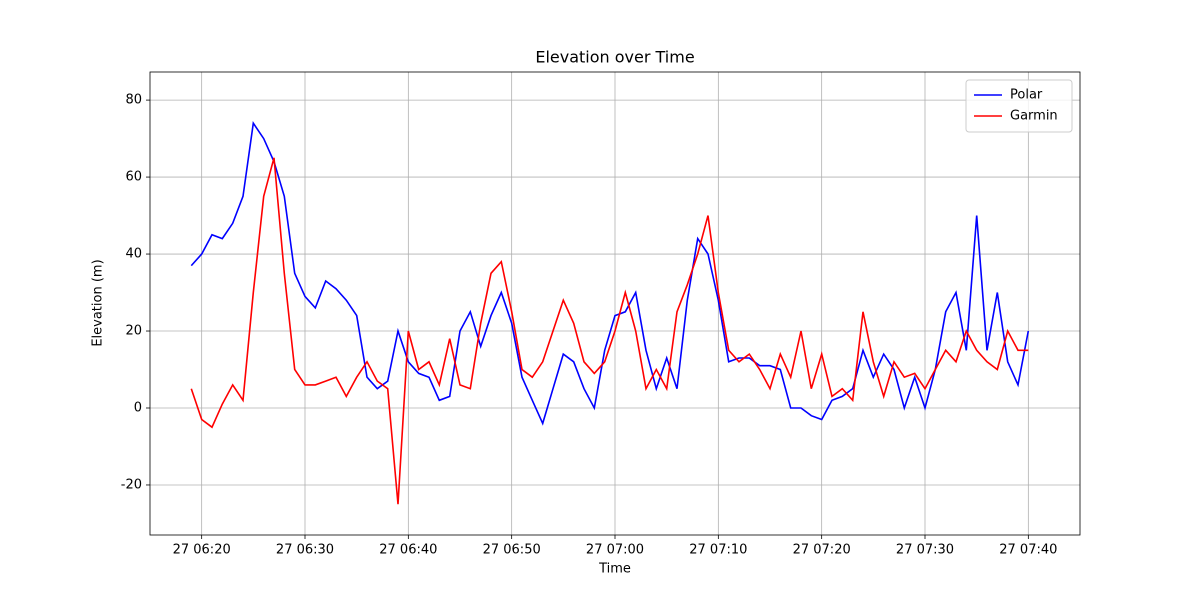  What do you see at coordinates (138, 407) in the screenshot?
I see `y-tick-label: 0` at bounding box center [138, 407].